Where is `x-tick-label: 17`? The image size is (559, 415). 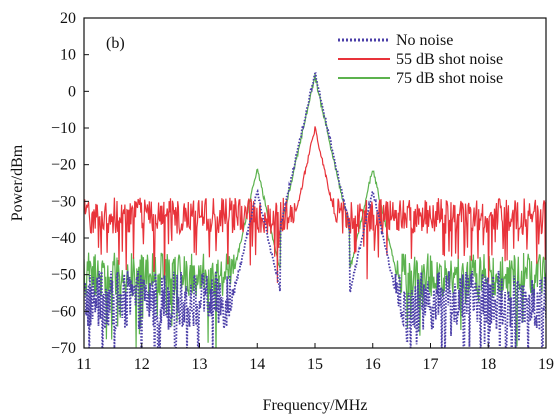
x-tick-label: 17 is located at coordinates (431, 364).